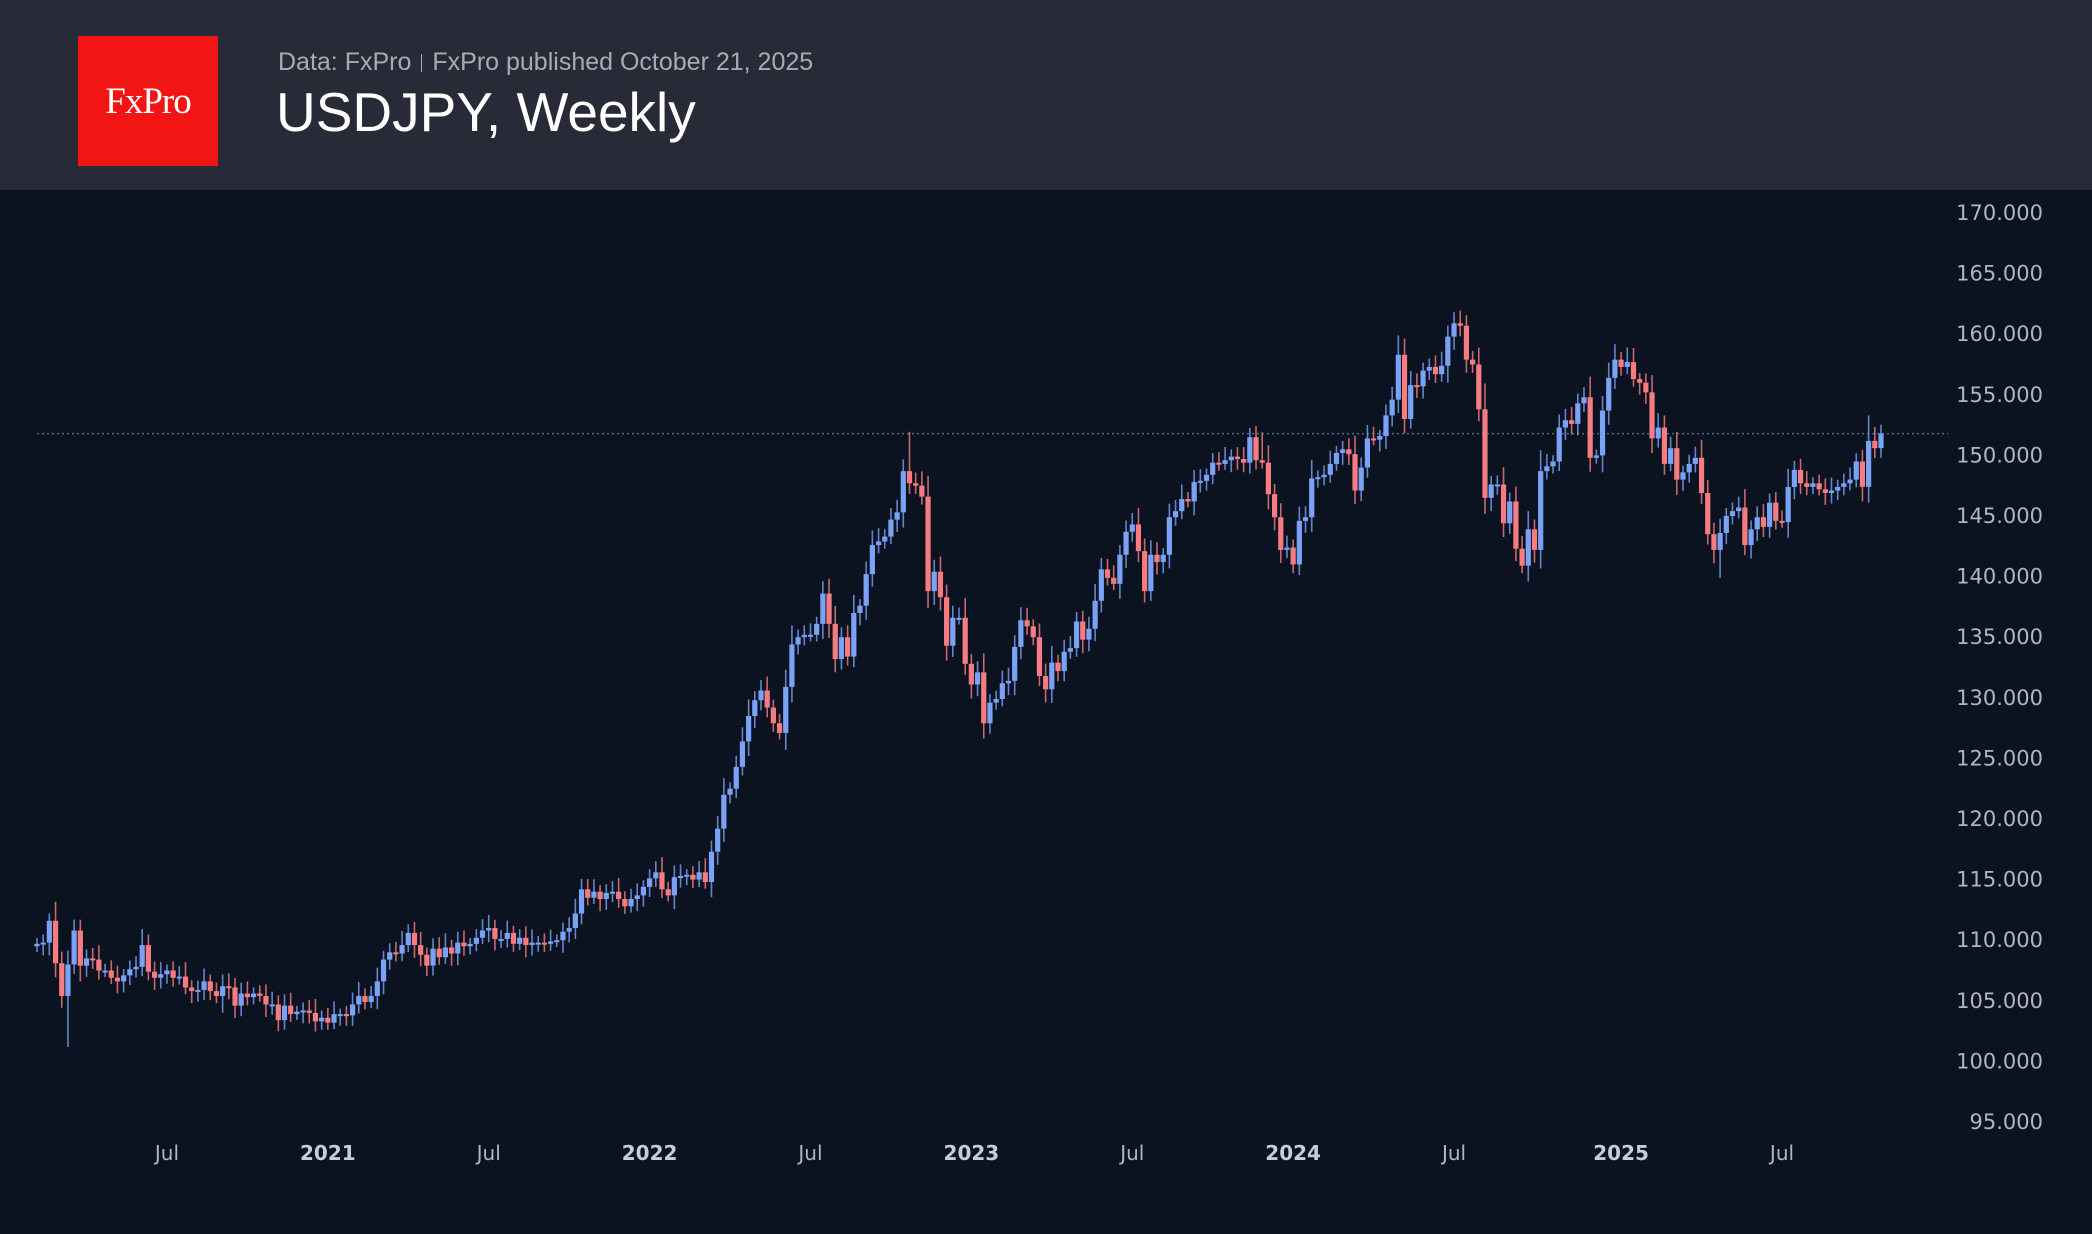 The width and height of the screenshot is (2092, 1234). Describe the element at coordinates (1999, 940) in the screenshot. I see `y-tick-label: 110.000` at that location.